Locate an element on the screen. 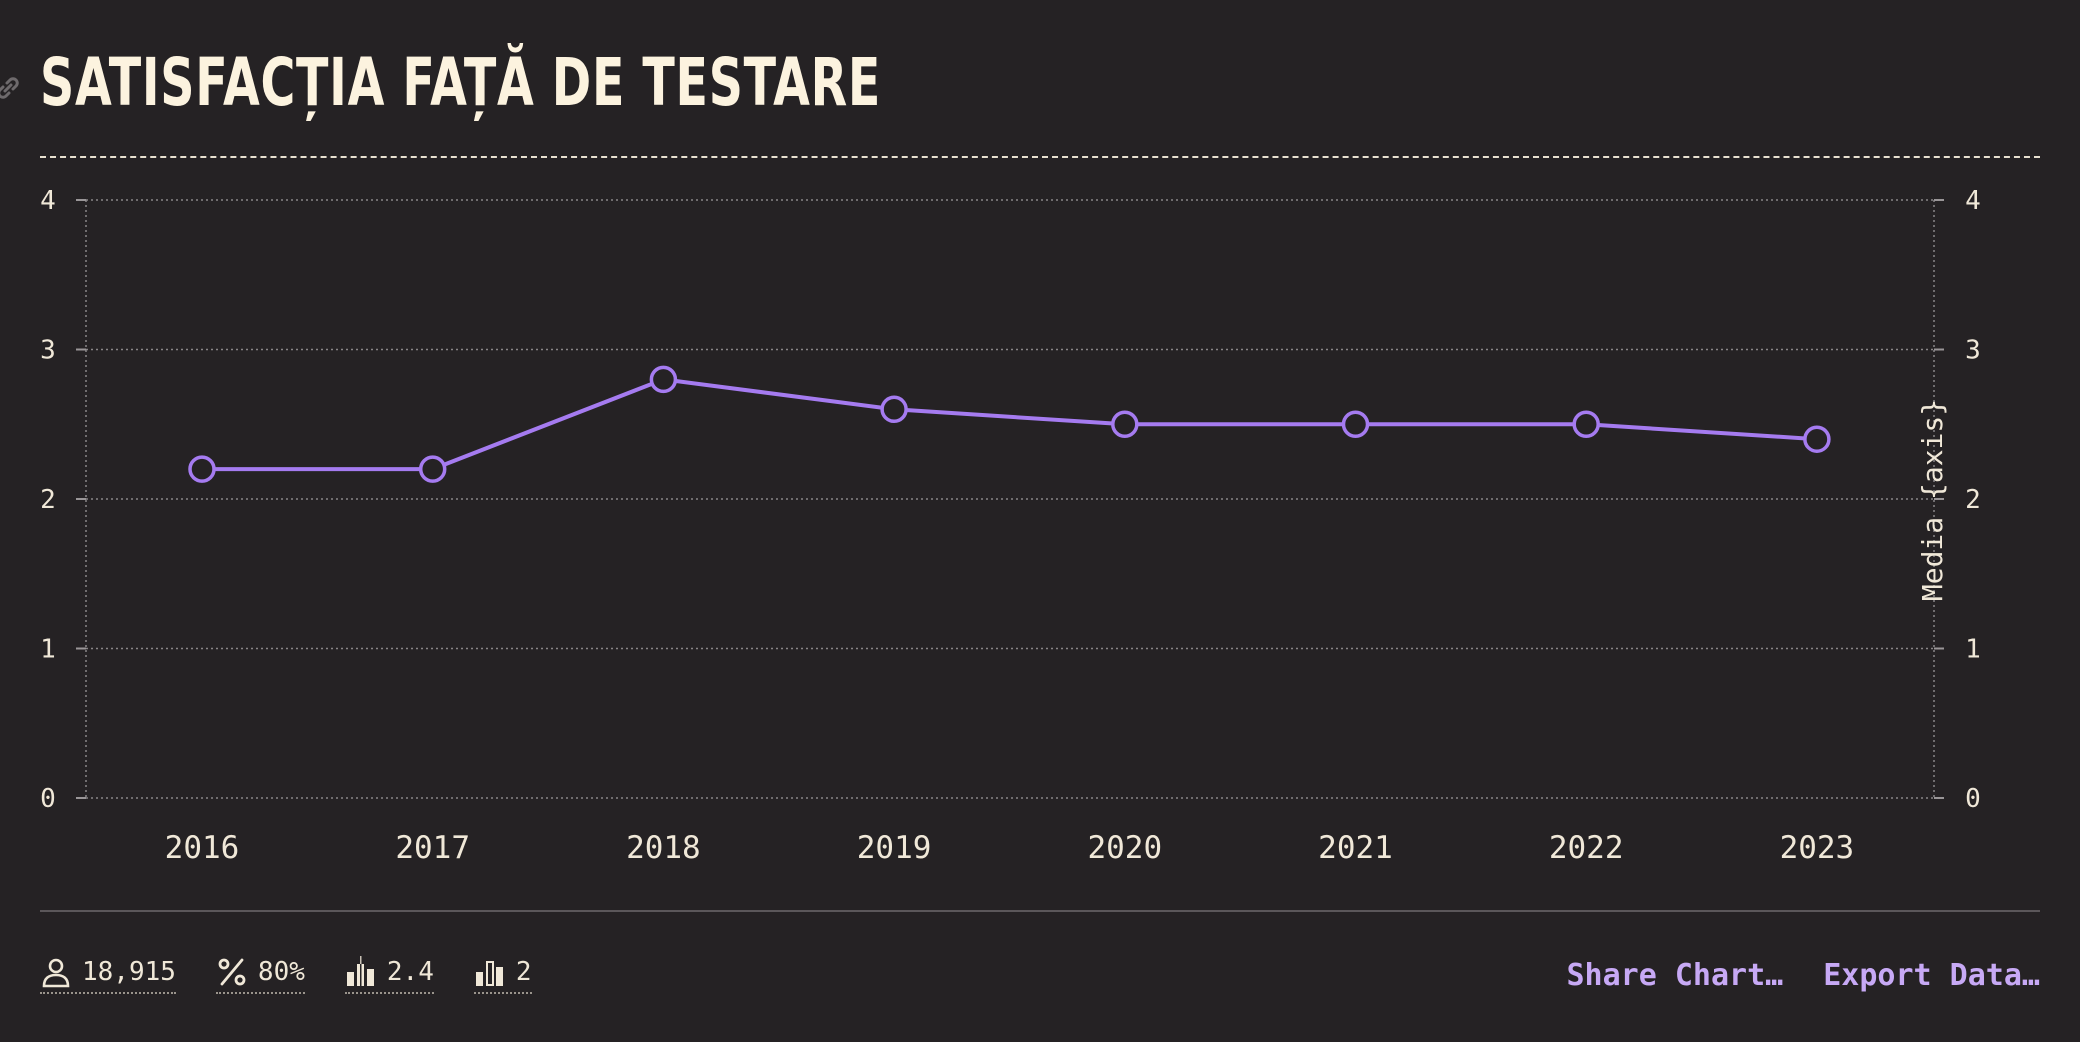  y-tick-label-right: 4 is located at coordinates (1973, 201).